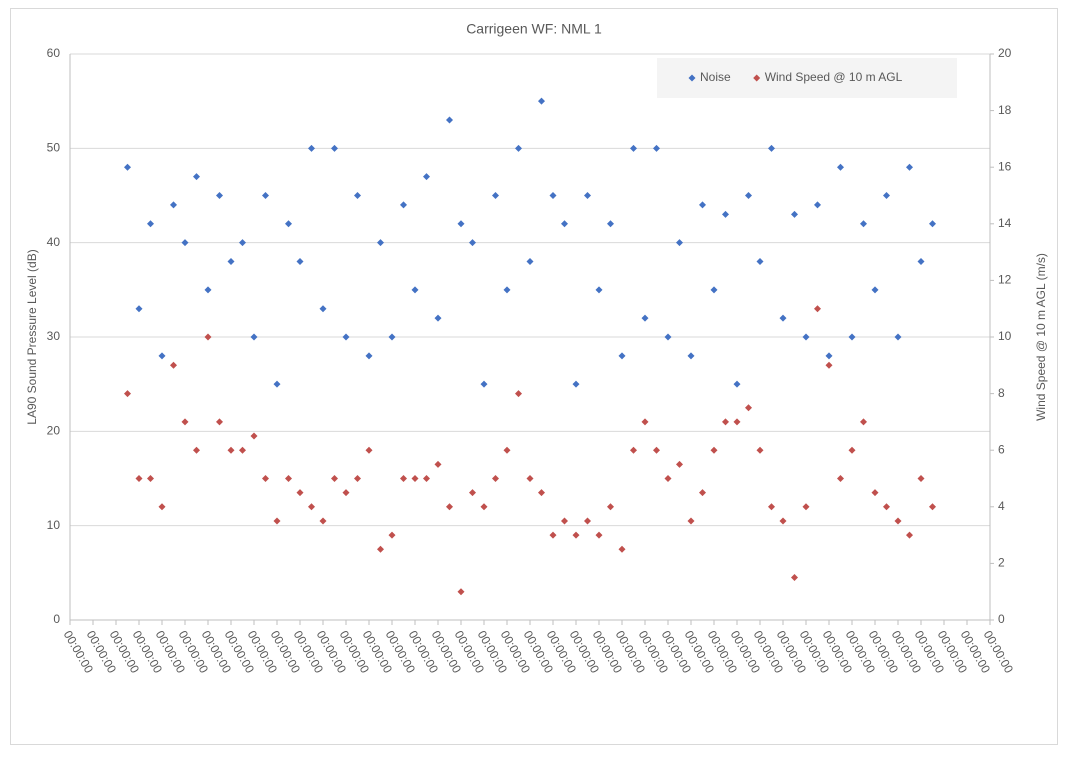  What do you see at coordinates (1005, 280) in the screenshot?
I see `y2-tick-label: 12` at bounding box center [1005, 280].